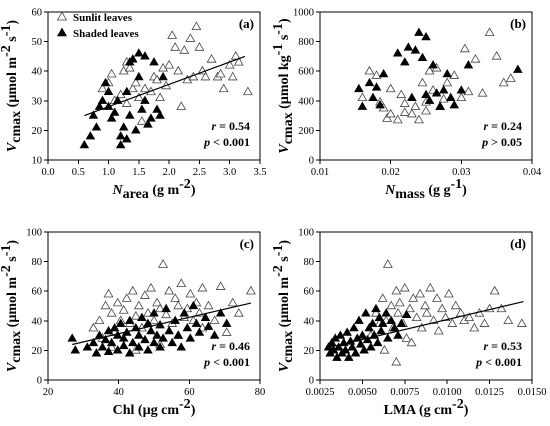 This screenshot has width=550, height=426. I want to click on x-axis-label-symbol: N, so click(118, 190).